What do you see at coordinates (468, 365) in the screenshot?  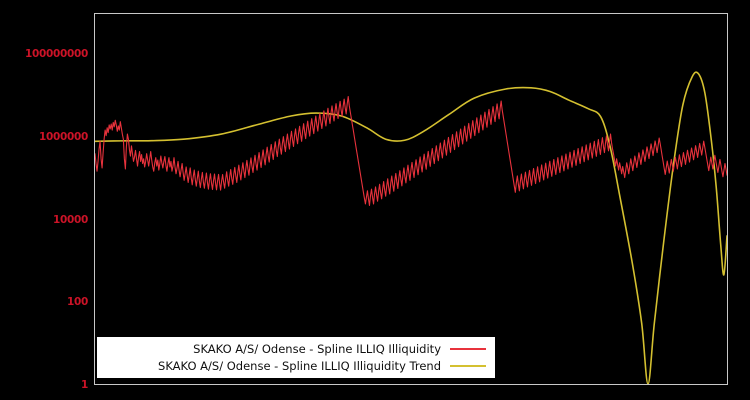 I see `legend-swatch-trend` at bounding box center [468, 365].